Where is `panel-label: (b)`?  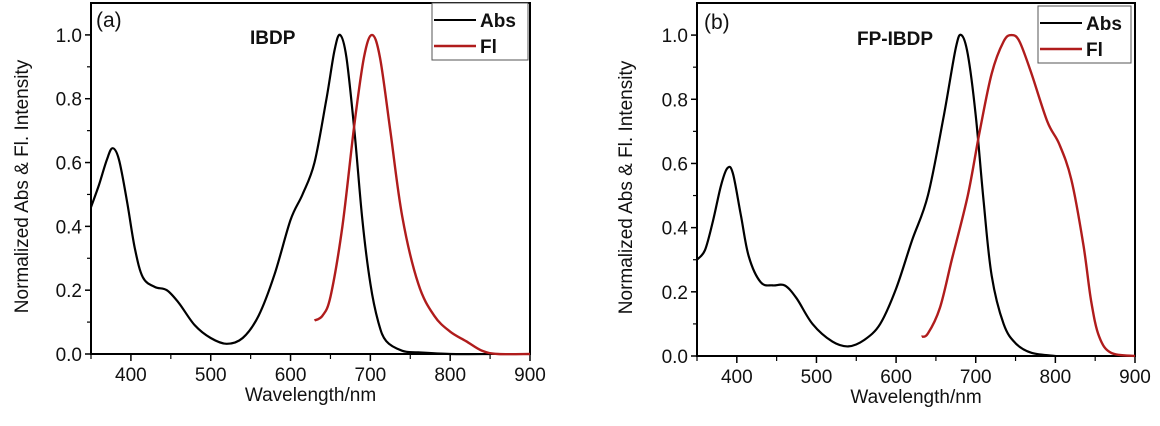
panel-label: (b) is located at coordinates (717, 22).